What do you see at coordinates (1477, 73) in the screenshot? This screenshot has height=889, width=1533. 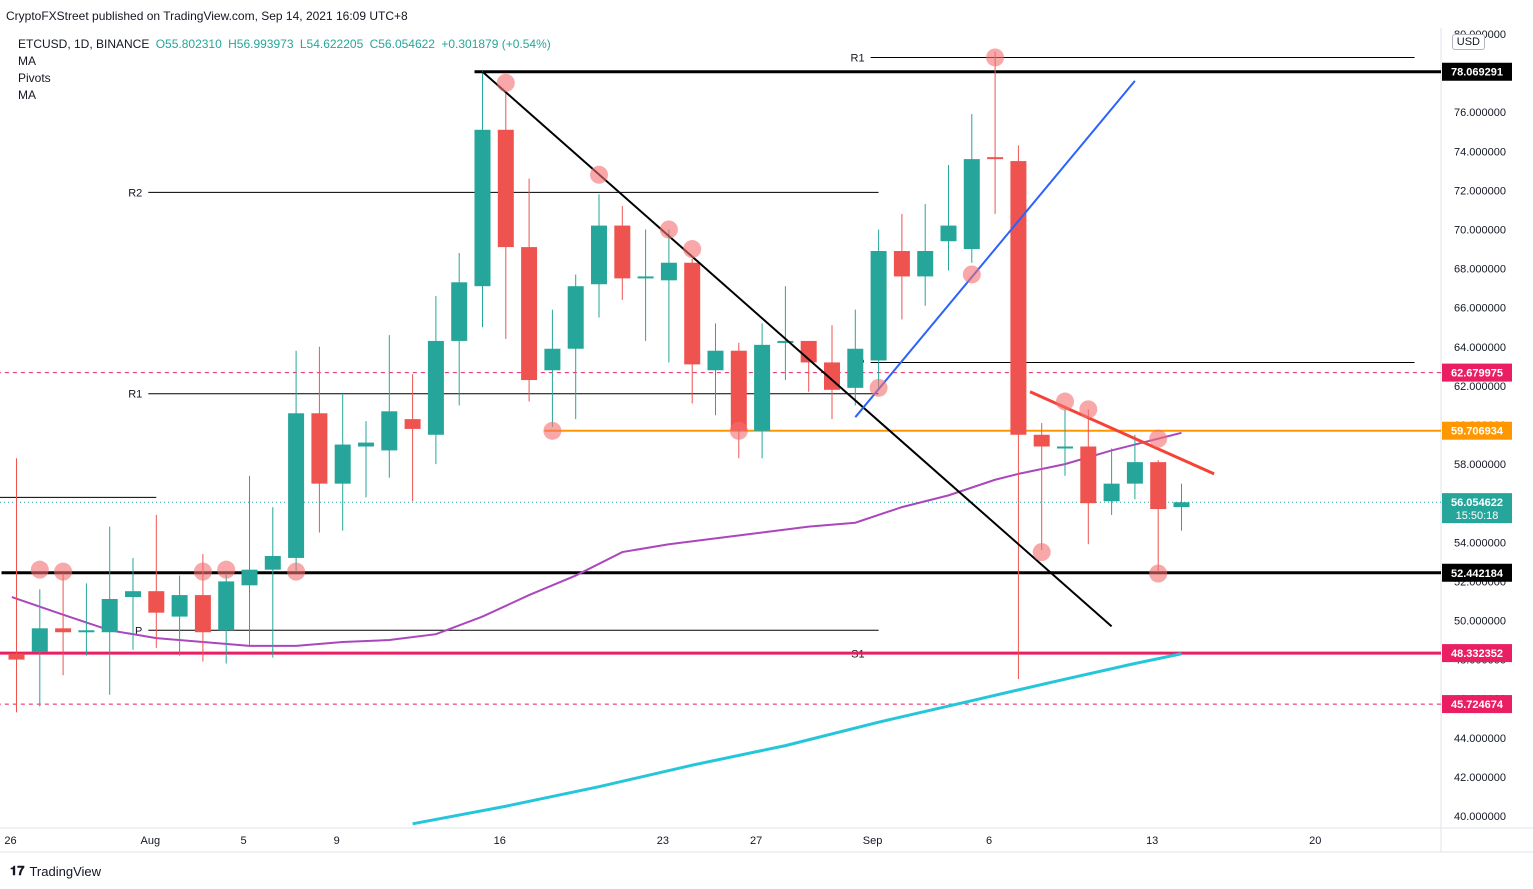 I see `price-label-text: 78.069291` at bounding box center [1477, 73].